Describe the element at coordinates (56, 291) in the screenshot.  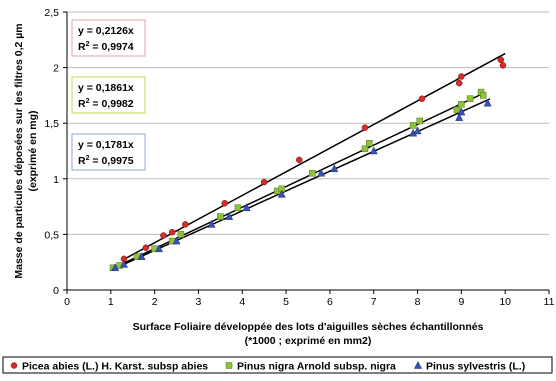
I see `y-tick-label: 0` at that location.